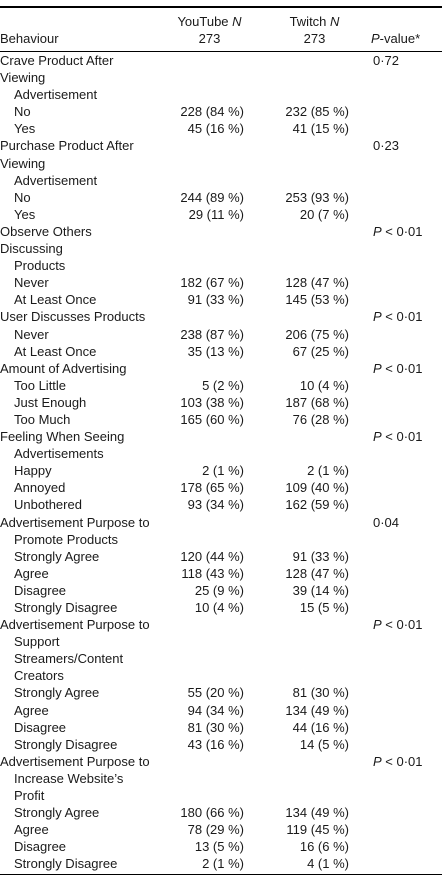 This screenshot has width=442, height=875. What do you see at coordinates (75, 761) in the screenshot?
I see `category-label-line: Advertisement Purpose to` at bounding box center [75, 761].